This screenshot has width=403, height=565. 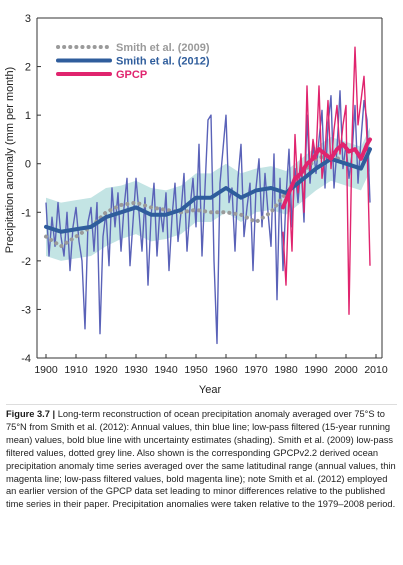 What do you see at coordinates (26, 359) in the screenshot?
I see `y-tick-label: -4` at bounding box center [26, 359].